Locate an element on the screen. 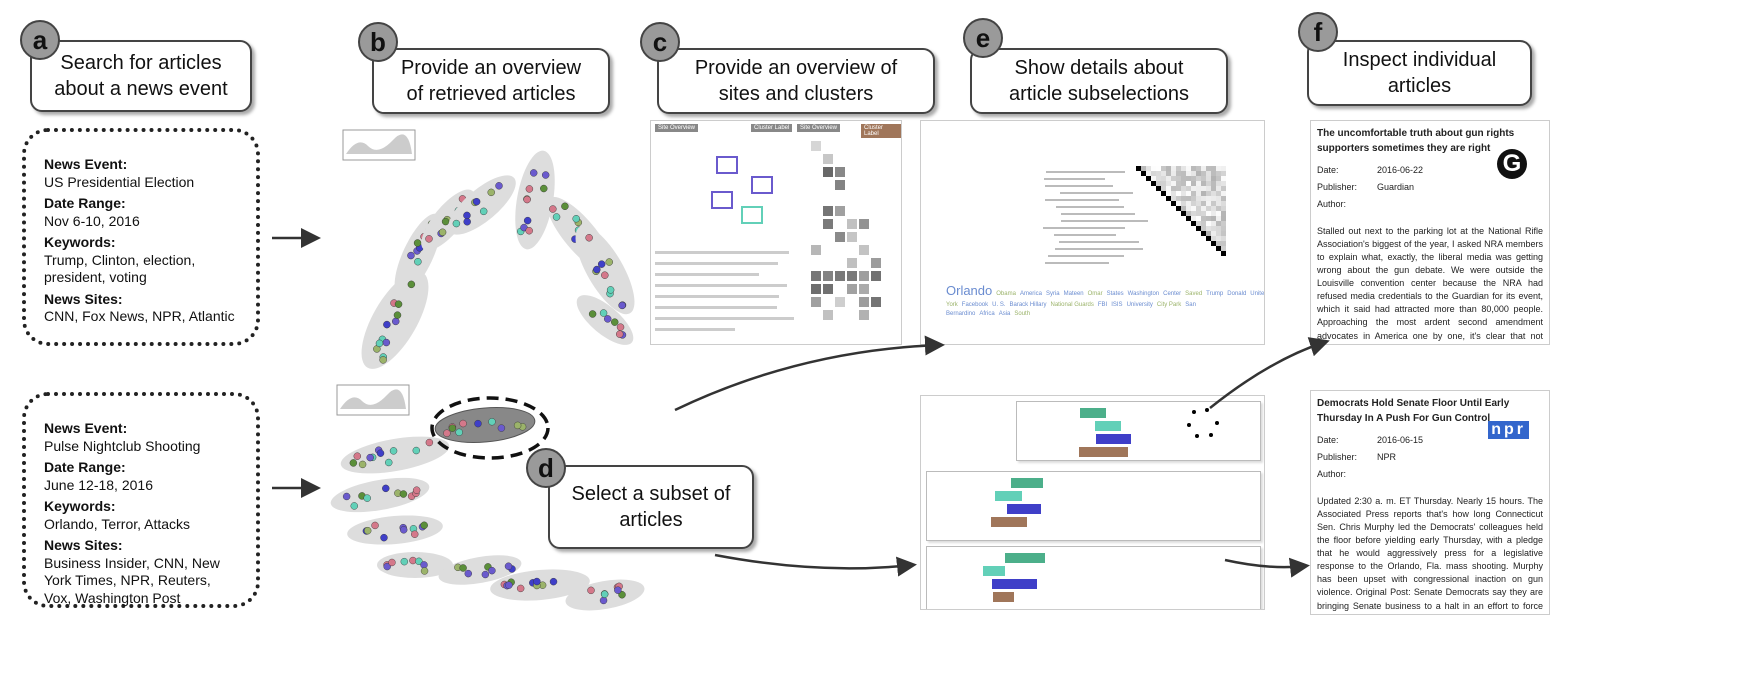  button: Cluster Label is located at coordinates (772, 128).